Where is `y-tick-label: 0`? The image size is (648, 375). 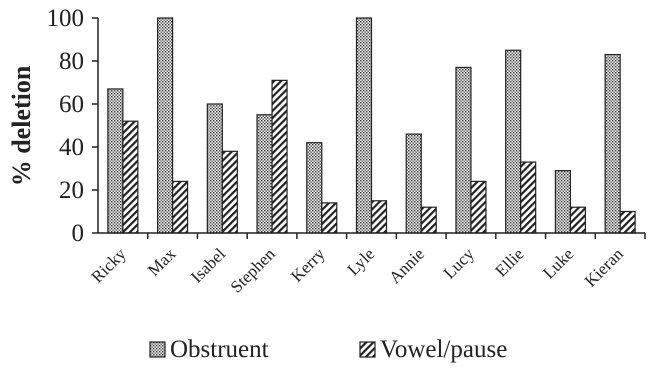
y-tick-label: 0 is located at coordinates (78, 233).